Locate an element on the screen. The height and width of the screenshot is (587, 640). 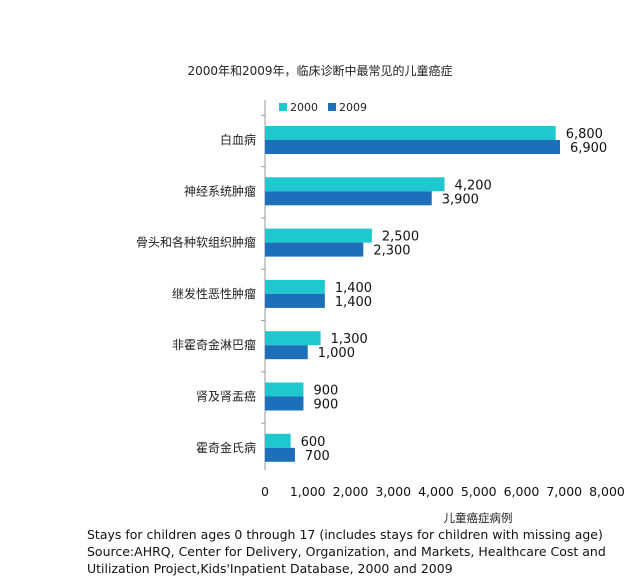
category-label: 神经系统肿瘤 is located at coordinates (220, 190).